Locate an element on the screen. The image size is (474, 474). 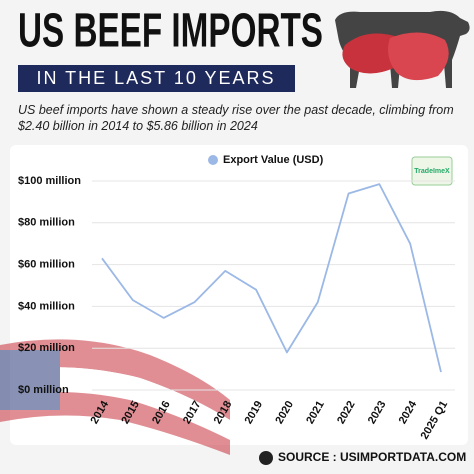
logo: TradeImeX is located at coordinates (432, 171).